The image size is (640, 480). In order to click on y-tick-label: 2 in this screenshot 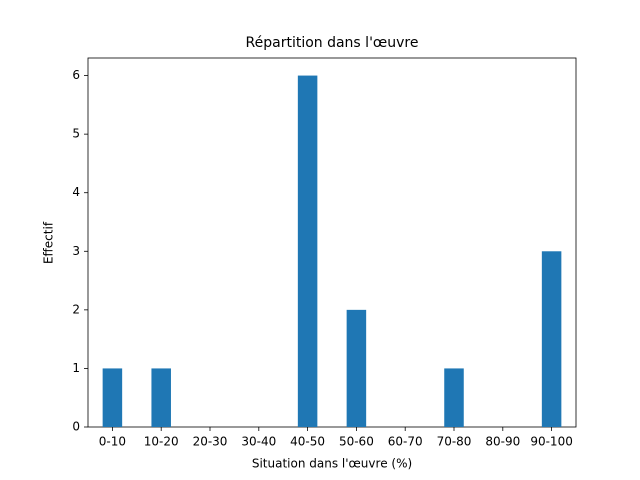, I will do `click(76, 309)`.